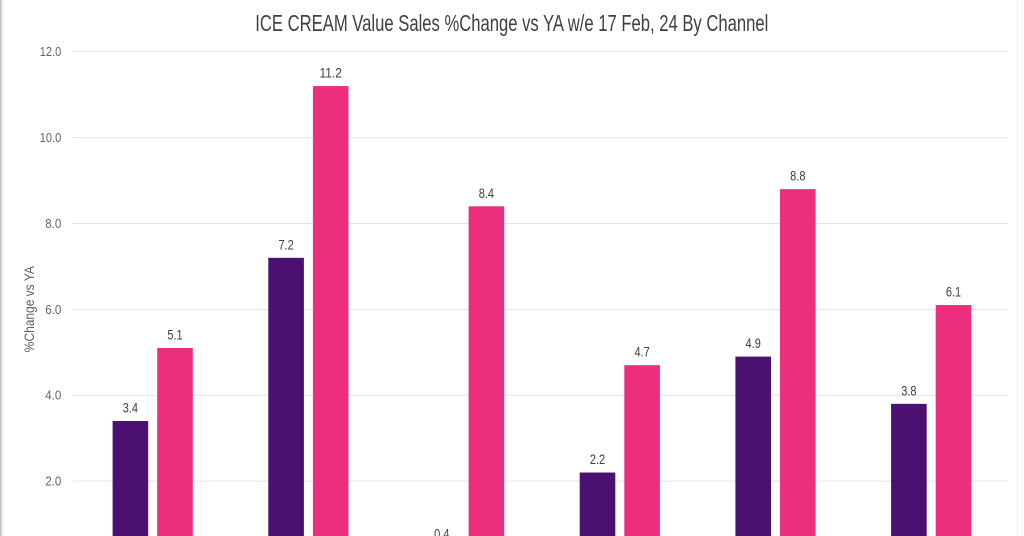  I want to click on svg-text: 4.0, so click(53, 396).